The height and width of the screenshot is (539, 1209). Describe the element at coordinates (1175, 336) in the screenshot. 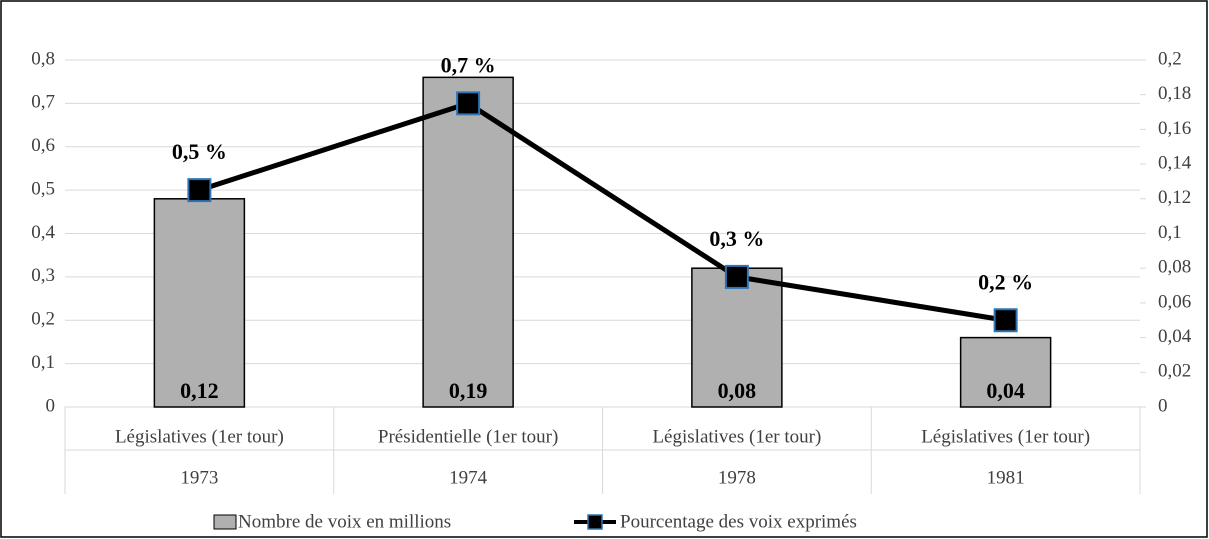

I see `y2-tick-label: 0,04` at that location.